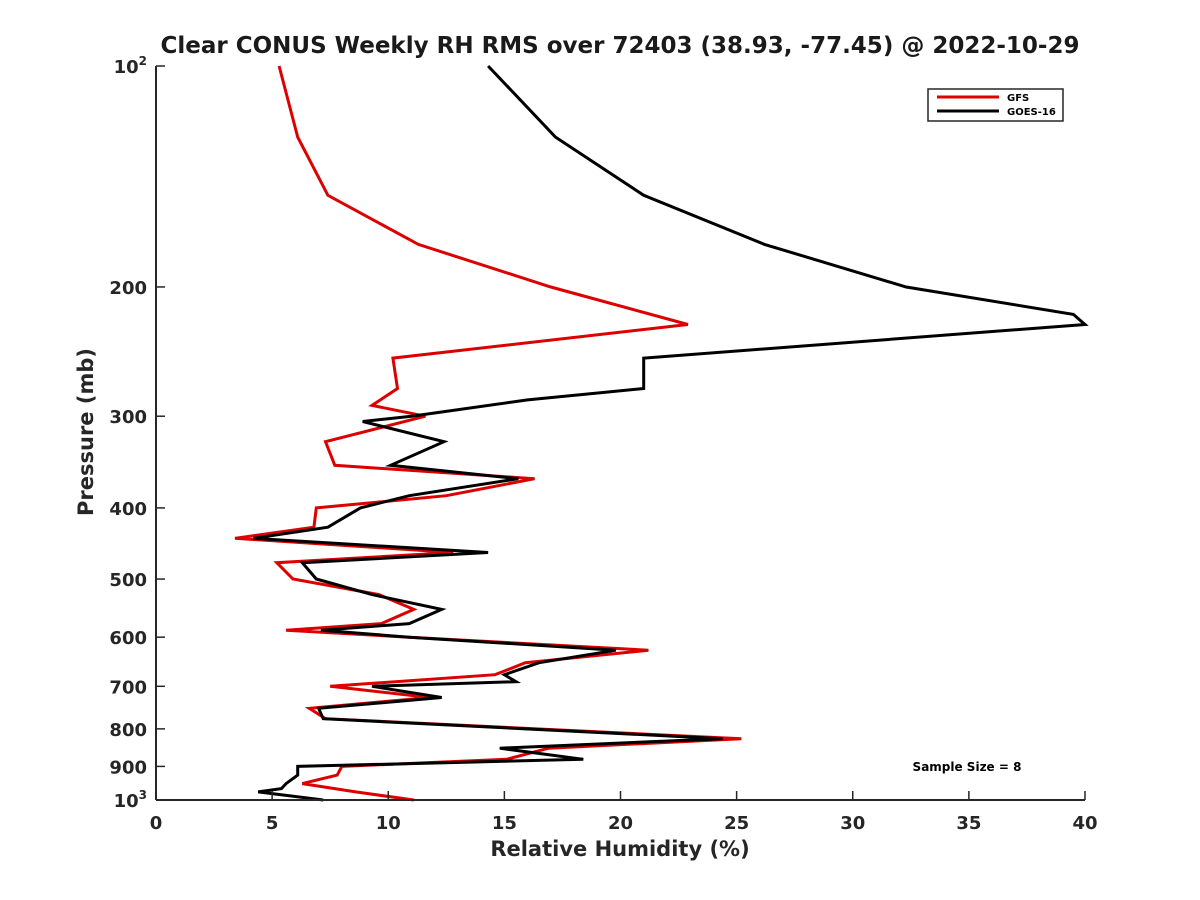 This screenshot has height=900, width=1200. What do you see at coordinates (130, 800) in the screenshot?
I see `y-tick-label: 10³` at bounding box center [130, 800].